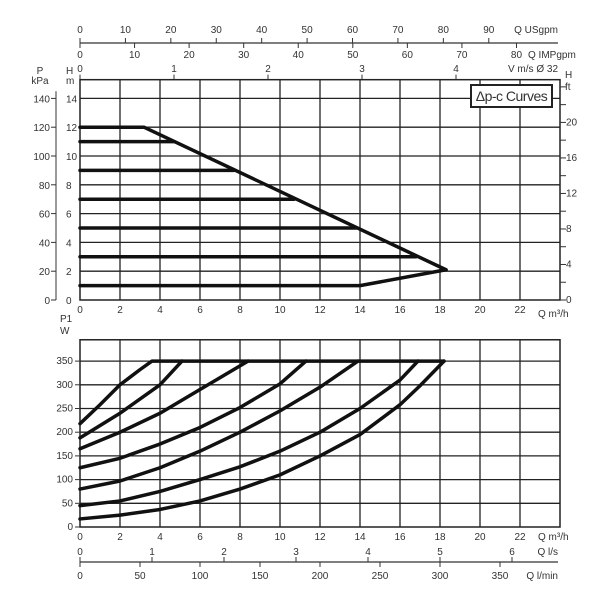 The image size is (600, 600). What do you see at coordinates (500, 576) in the screenshot?
I see `lmin-tick-label: 350` at bounding box center [500, 576].